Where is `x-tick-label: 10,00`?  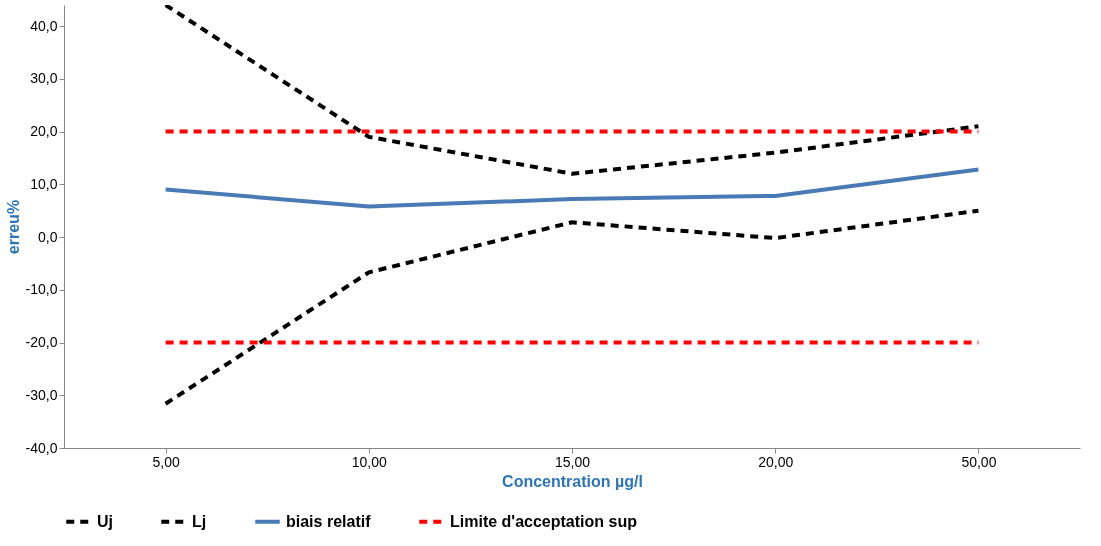
x-tick-label: 10,00 is located at coordinates (369, 461).